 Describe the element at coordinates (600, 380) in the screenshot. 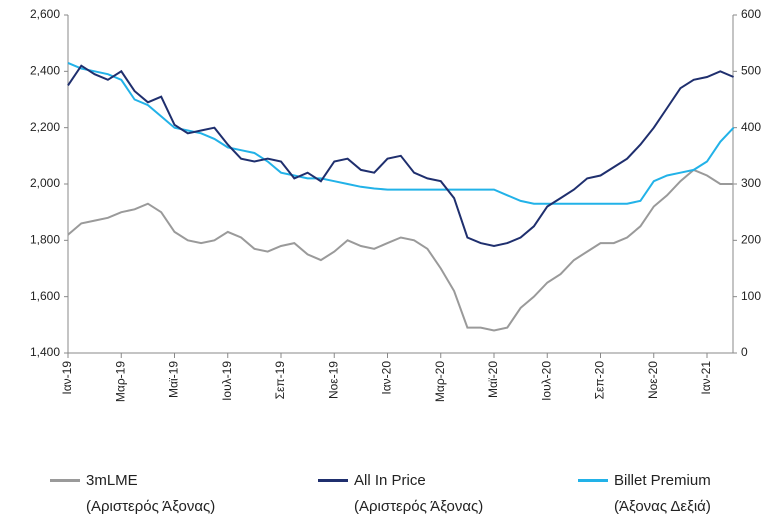

I see `x-tick-label: Σεπ-20` at that location.